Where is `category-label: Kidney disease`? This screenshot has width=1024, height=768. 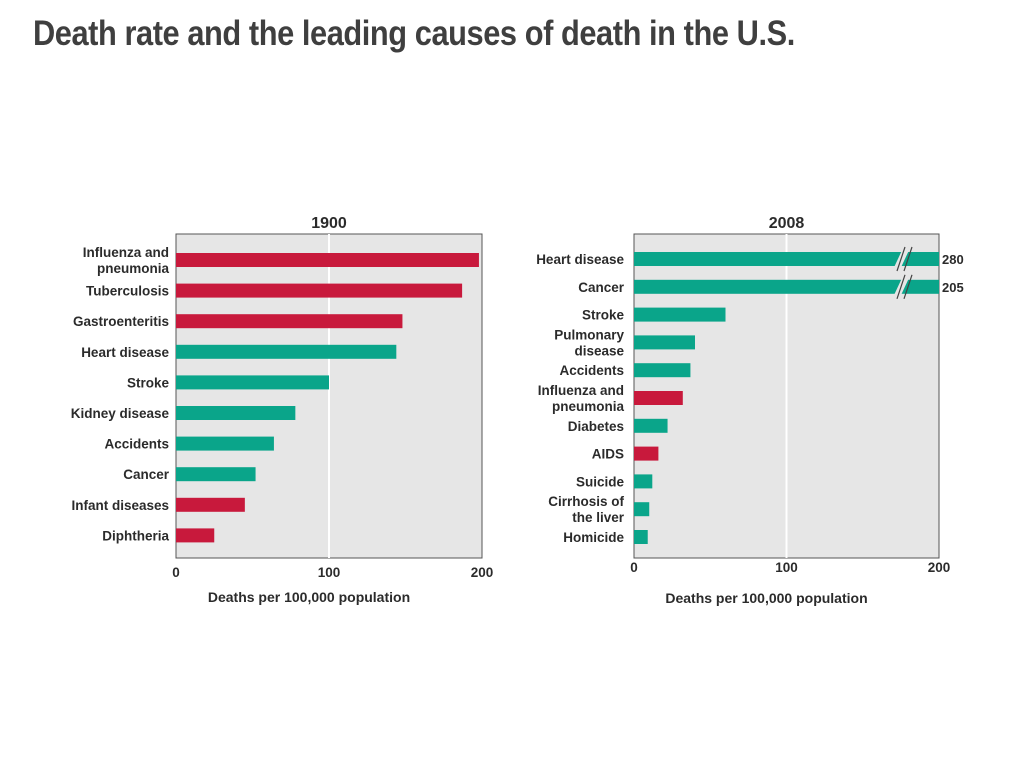
category-label: Kidney disease is located at coordinates (120, 413).